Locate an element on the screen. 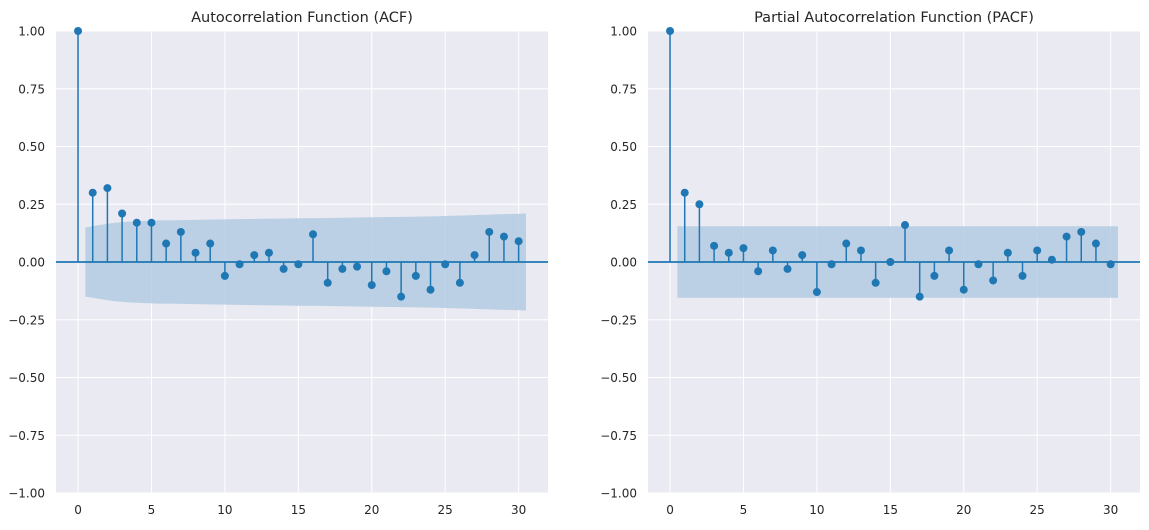 This screenshot has height=530, width=1149. chart-title: Autocorrelation Function (ACF) is located at coordinates (302, 18).